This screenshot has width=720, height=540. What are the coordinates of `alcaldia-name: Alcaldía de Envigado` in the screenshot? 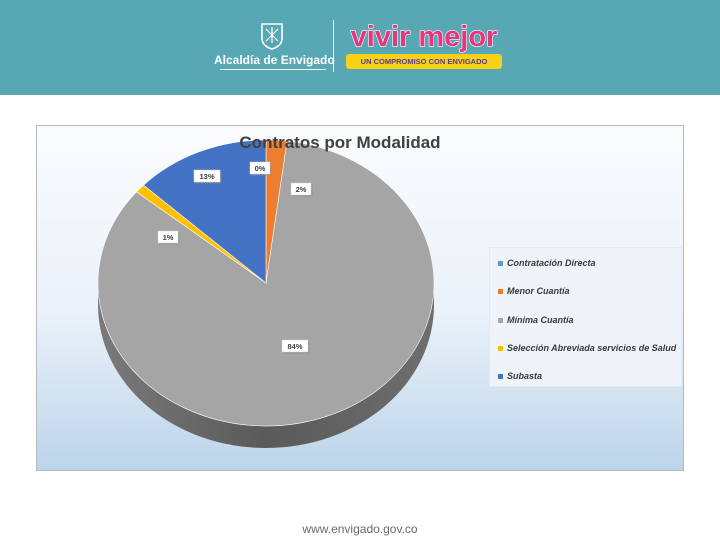 It's located at (274, 60).